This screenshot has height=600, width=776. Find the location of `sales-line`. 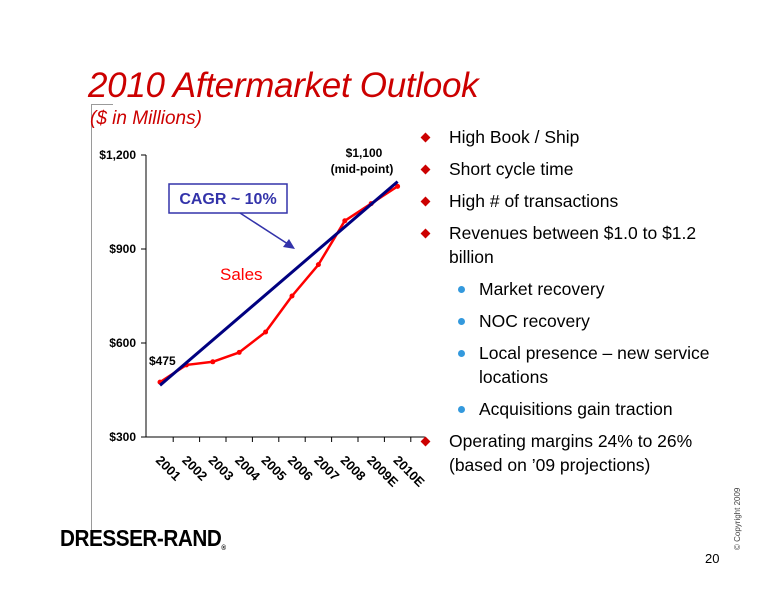

sales-line is located at coordinates (279, 284).